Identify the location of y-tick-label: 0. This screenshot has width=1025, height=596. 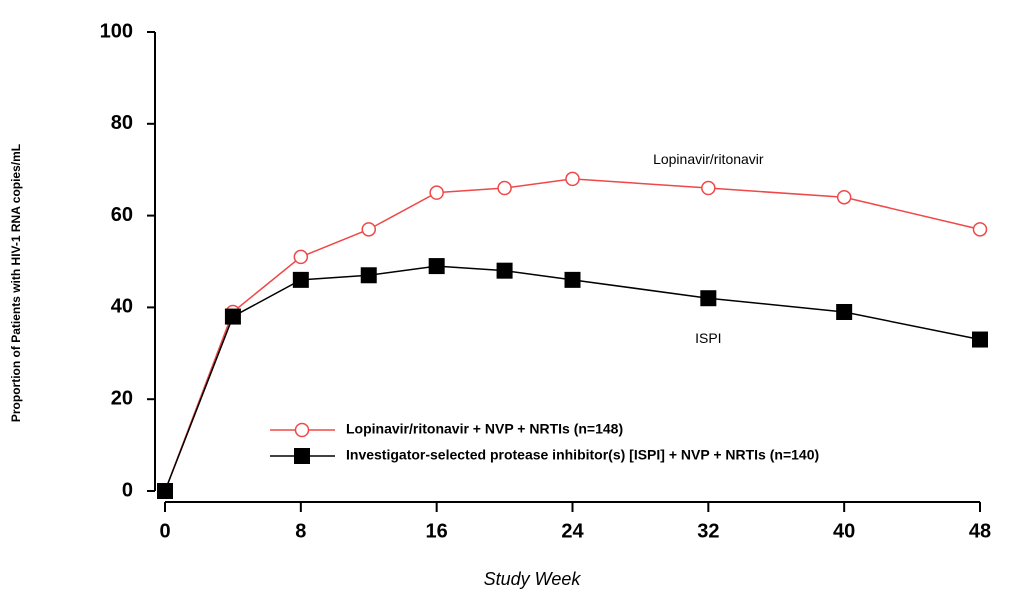
(127, 490).